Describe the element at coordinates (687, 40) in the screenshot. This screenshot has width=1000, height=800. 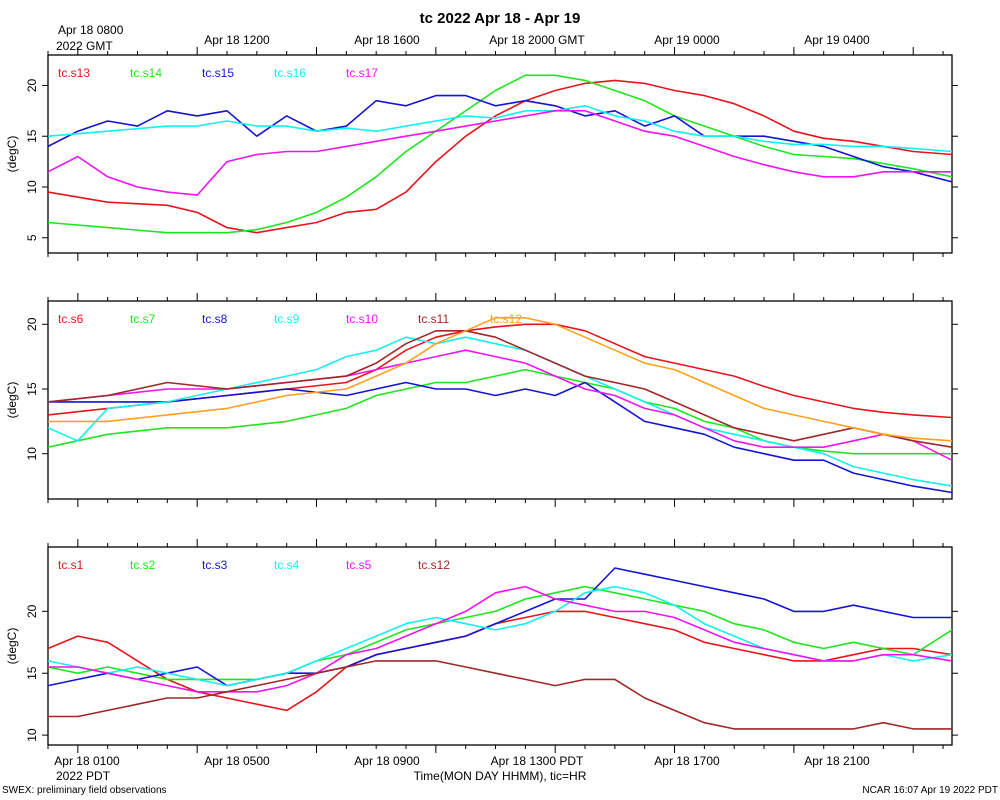
I see `top-axis-label: Apr 19 0000` at that location.